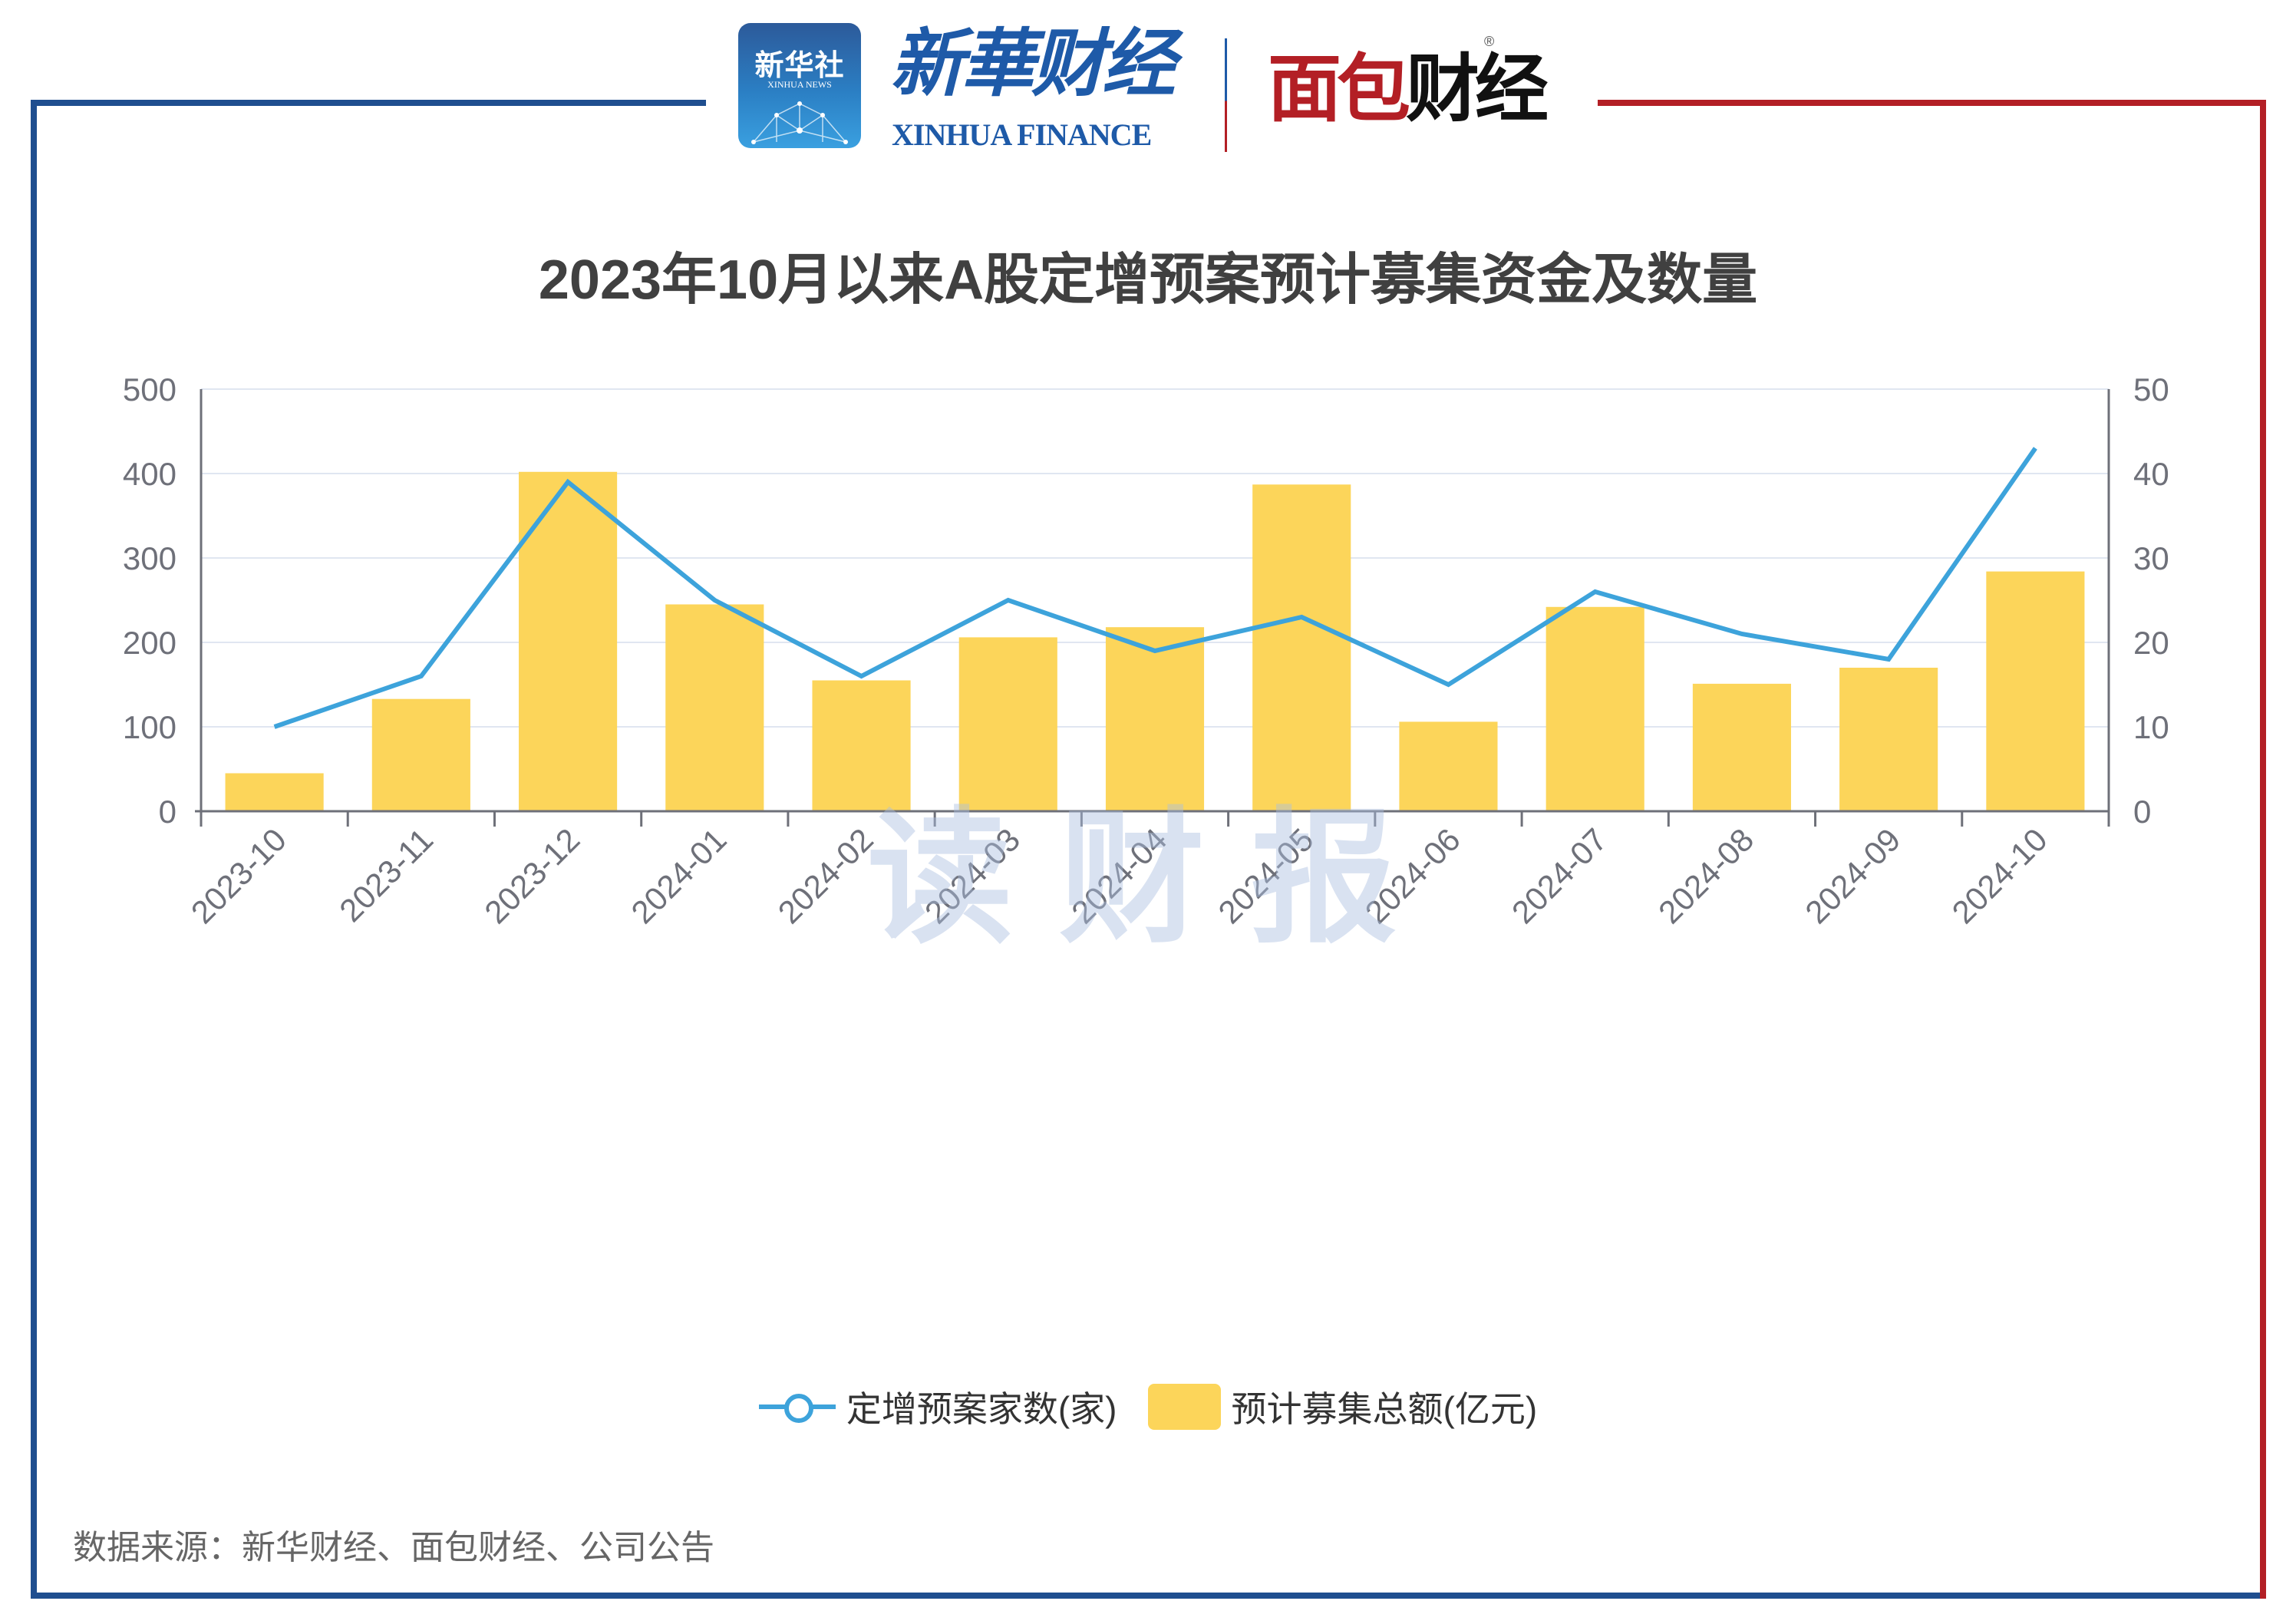  Describe the element at coordinates (393, 1547) in the screenshot. I see `data-source-note: 数据来源：新华财经、面包财经、公司公告` at that location.